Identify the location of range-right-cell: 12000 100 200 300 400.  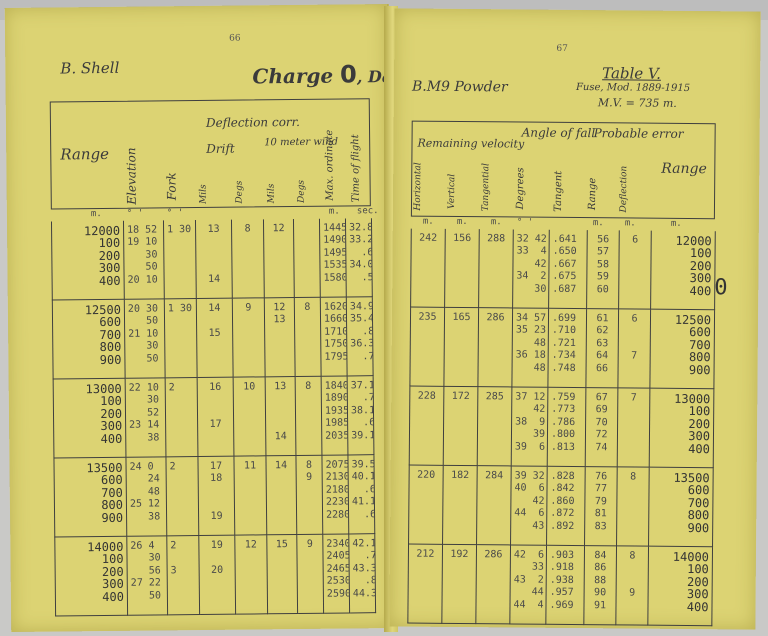
(683, 270).